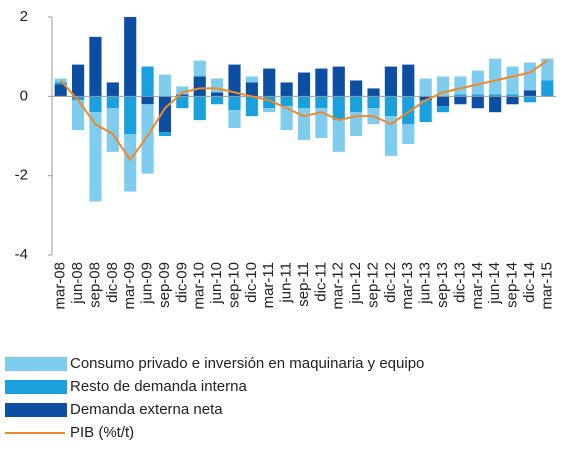  Describe the element at coordinates (60, 286) in the screenshot. I see `x-tick-label: mar-08` at that location.